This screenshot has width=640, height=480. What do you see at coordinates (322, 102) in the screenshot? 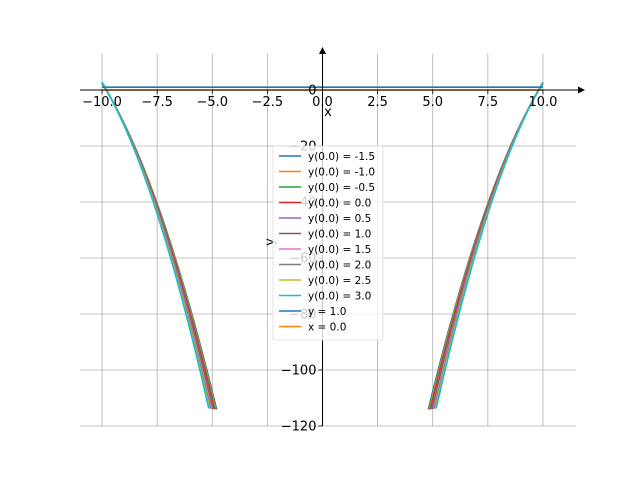
I see `x-tick-label-4: 0.0` at bounding box center [322, 102].